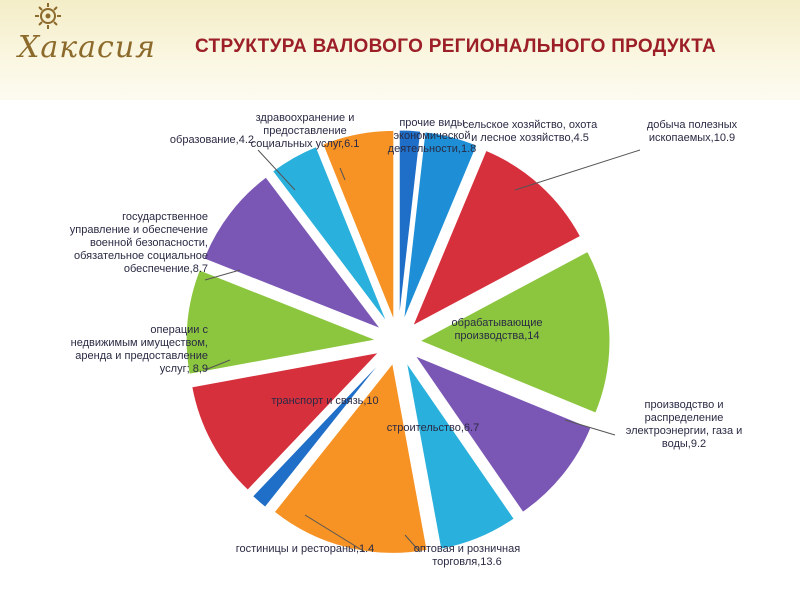  I want to click on slice-label: гостиницы и рестораны,1.4, so click(305, 549).